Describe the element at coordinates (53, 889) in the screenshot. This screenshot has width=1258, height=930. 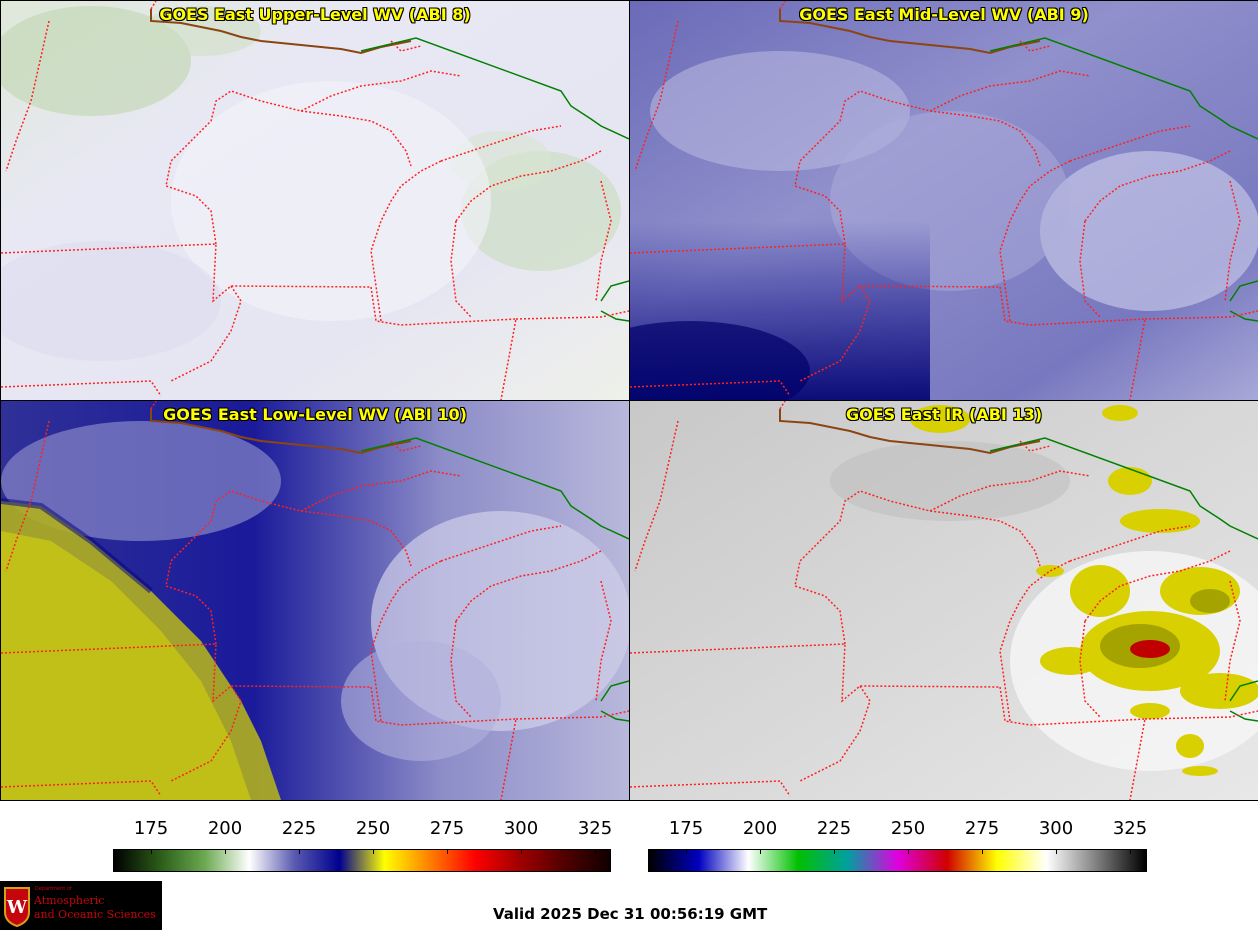
I see `logo-dept-small: Department of` at that location.